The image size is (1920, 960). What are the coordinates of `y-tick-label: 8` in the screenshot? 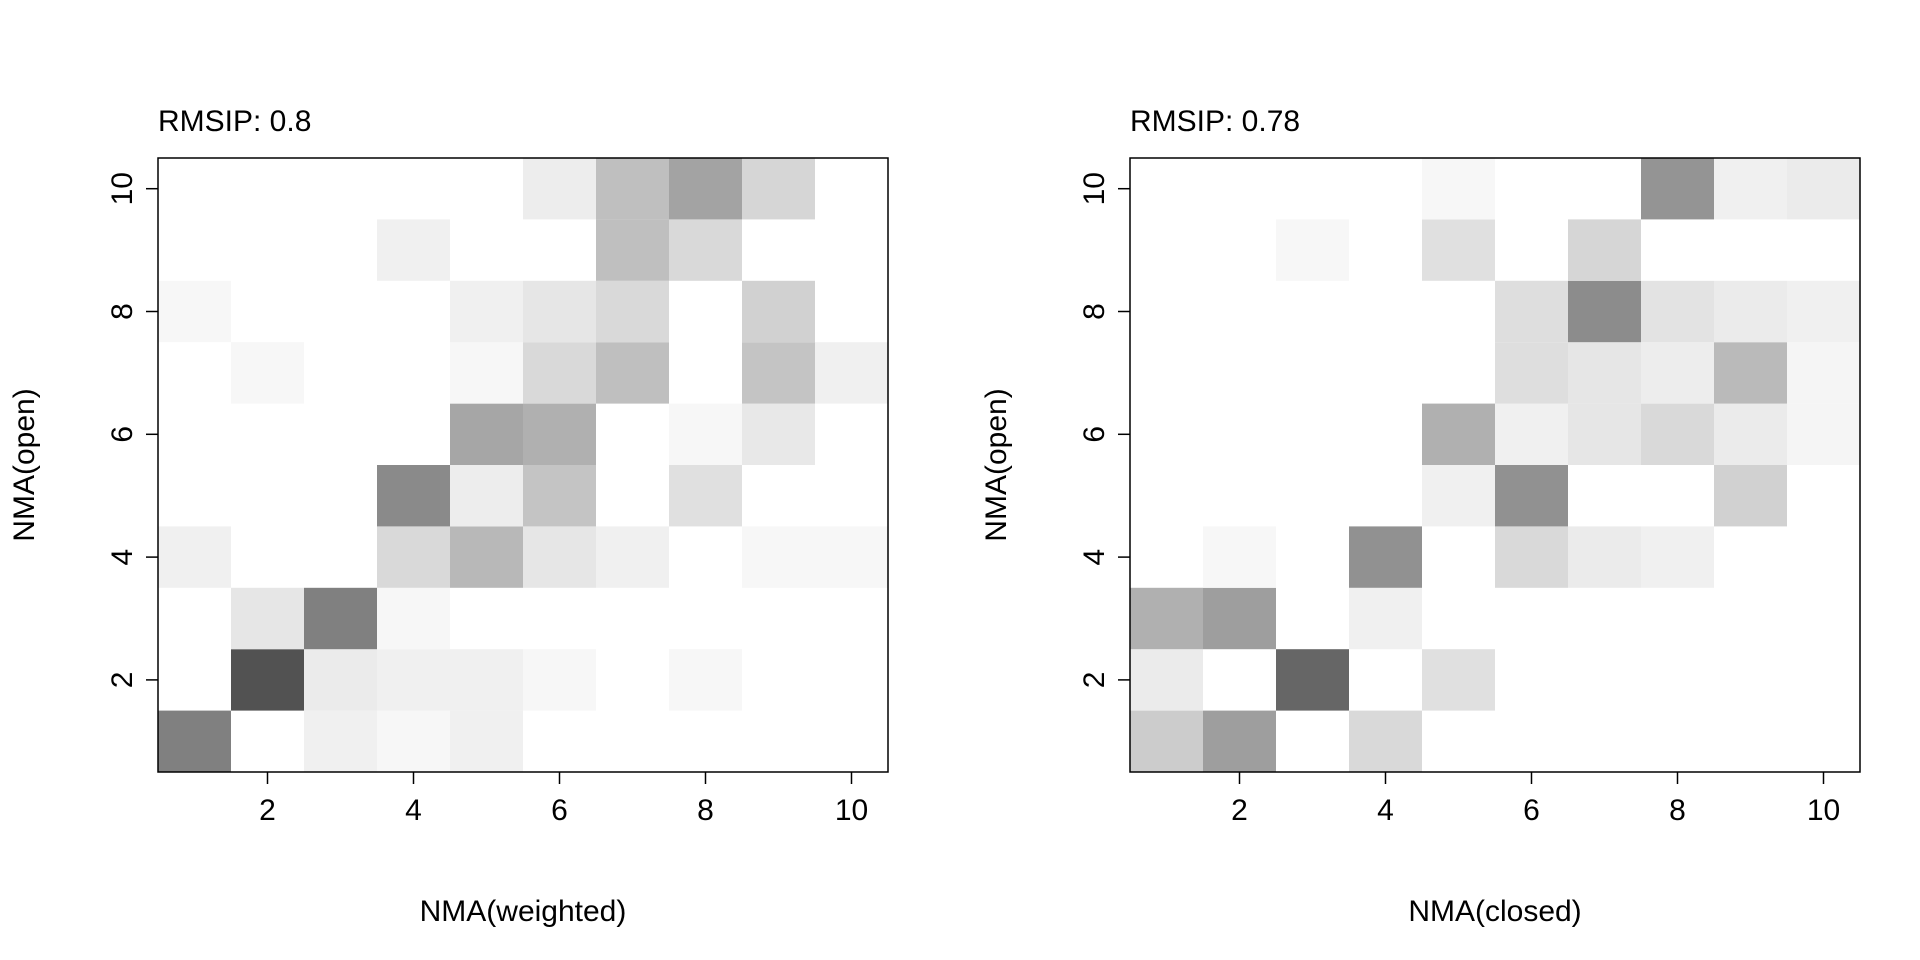 It's located at (1094, 311).